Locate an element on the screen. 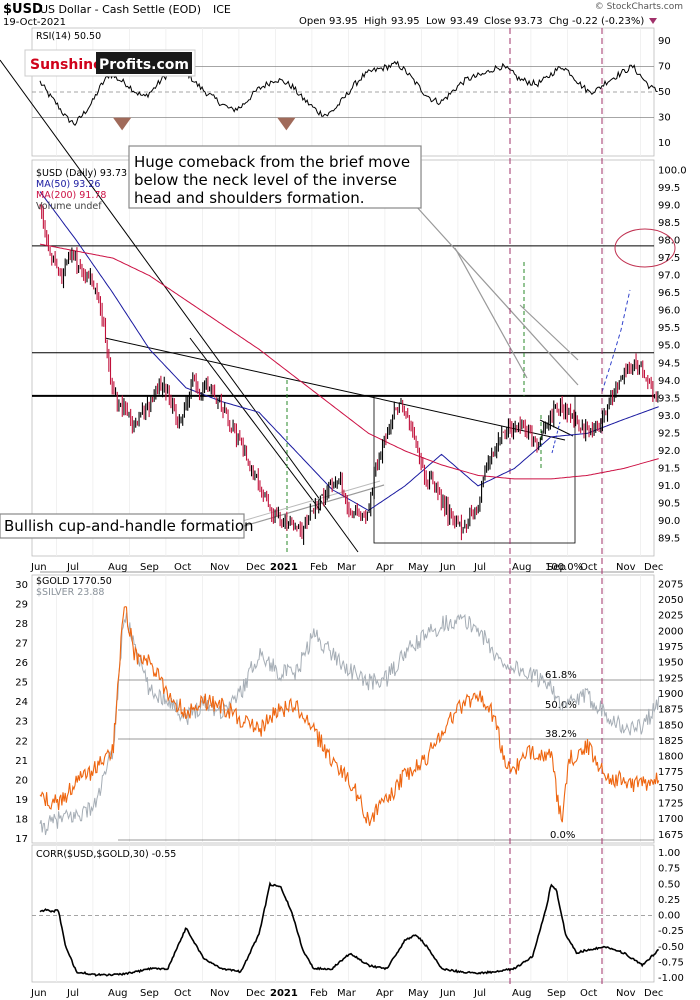 The width and height of the screenshot is (700, 1000). price-tick-label: 95.0 is located at coordinates (669, 346).